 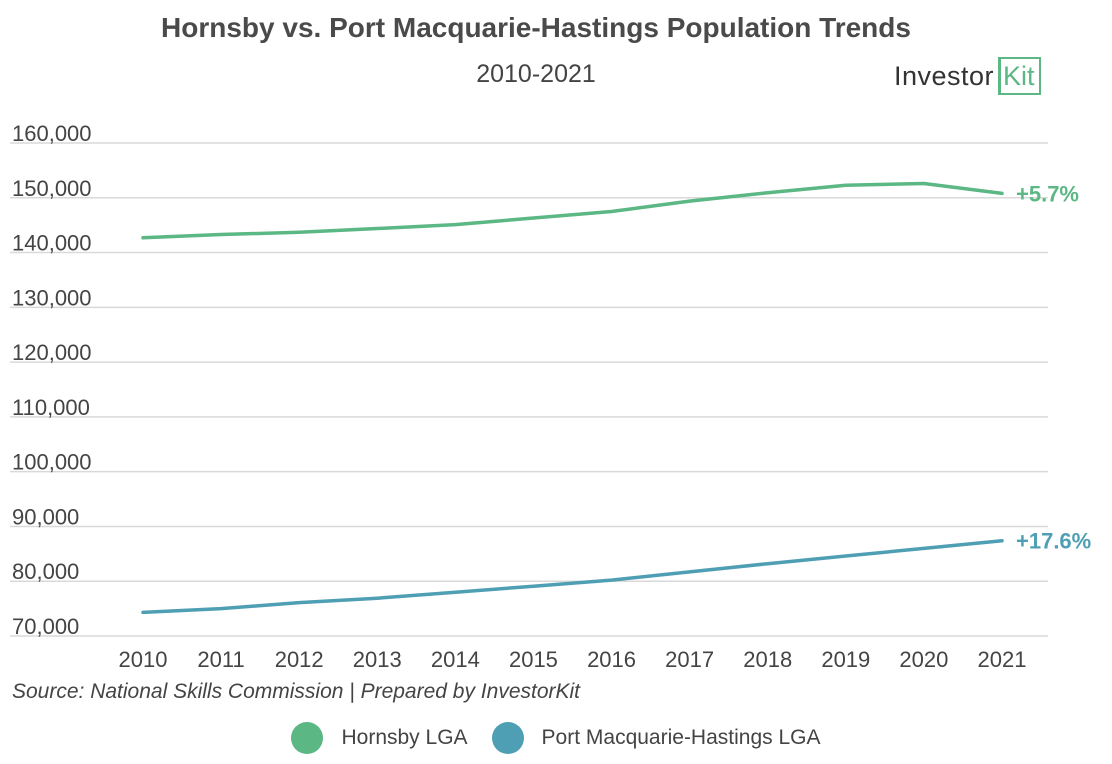 I want to click on x-tick-label: 2014, so click(x=455, y=659).